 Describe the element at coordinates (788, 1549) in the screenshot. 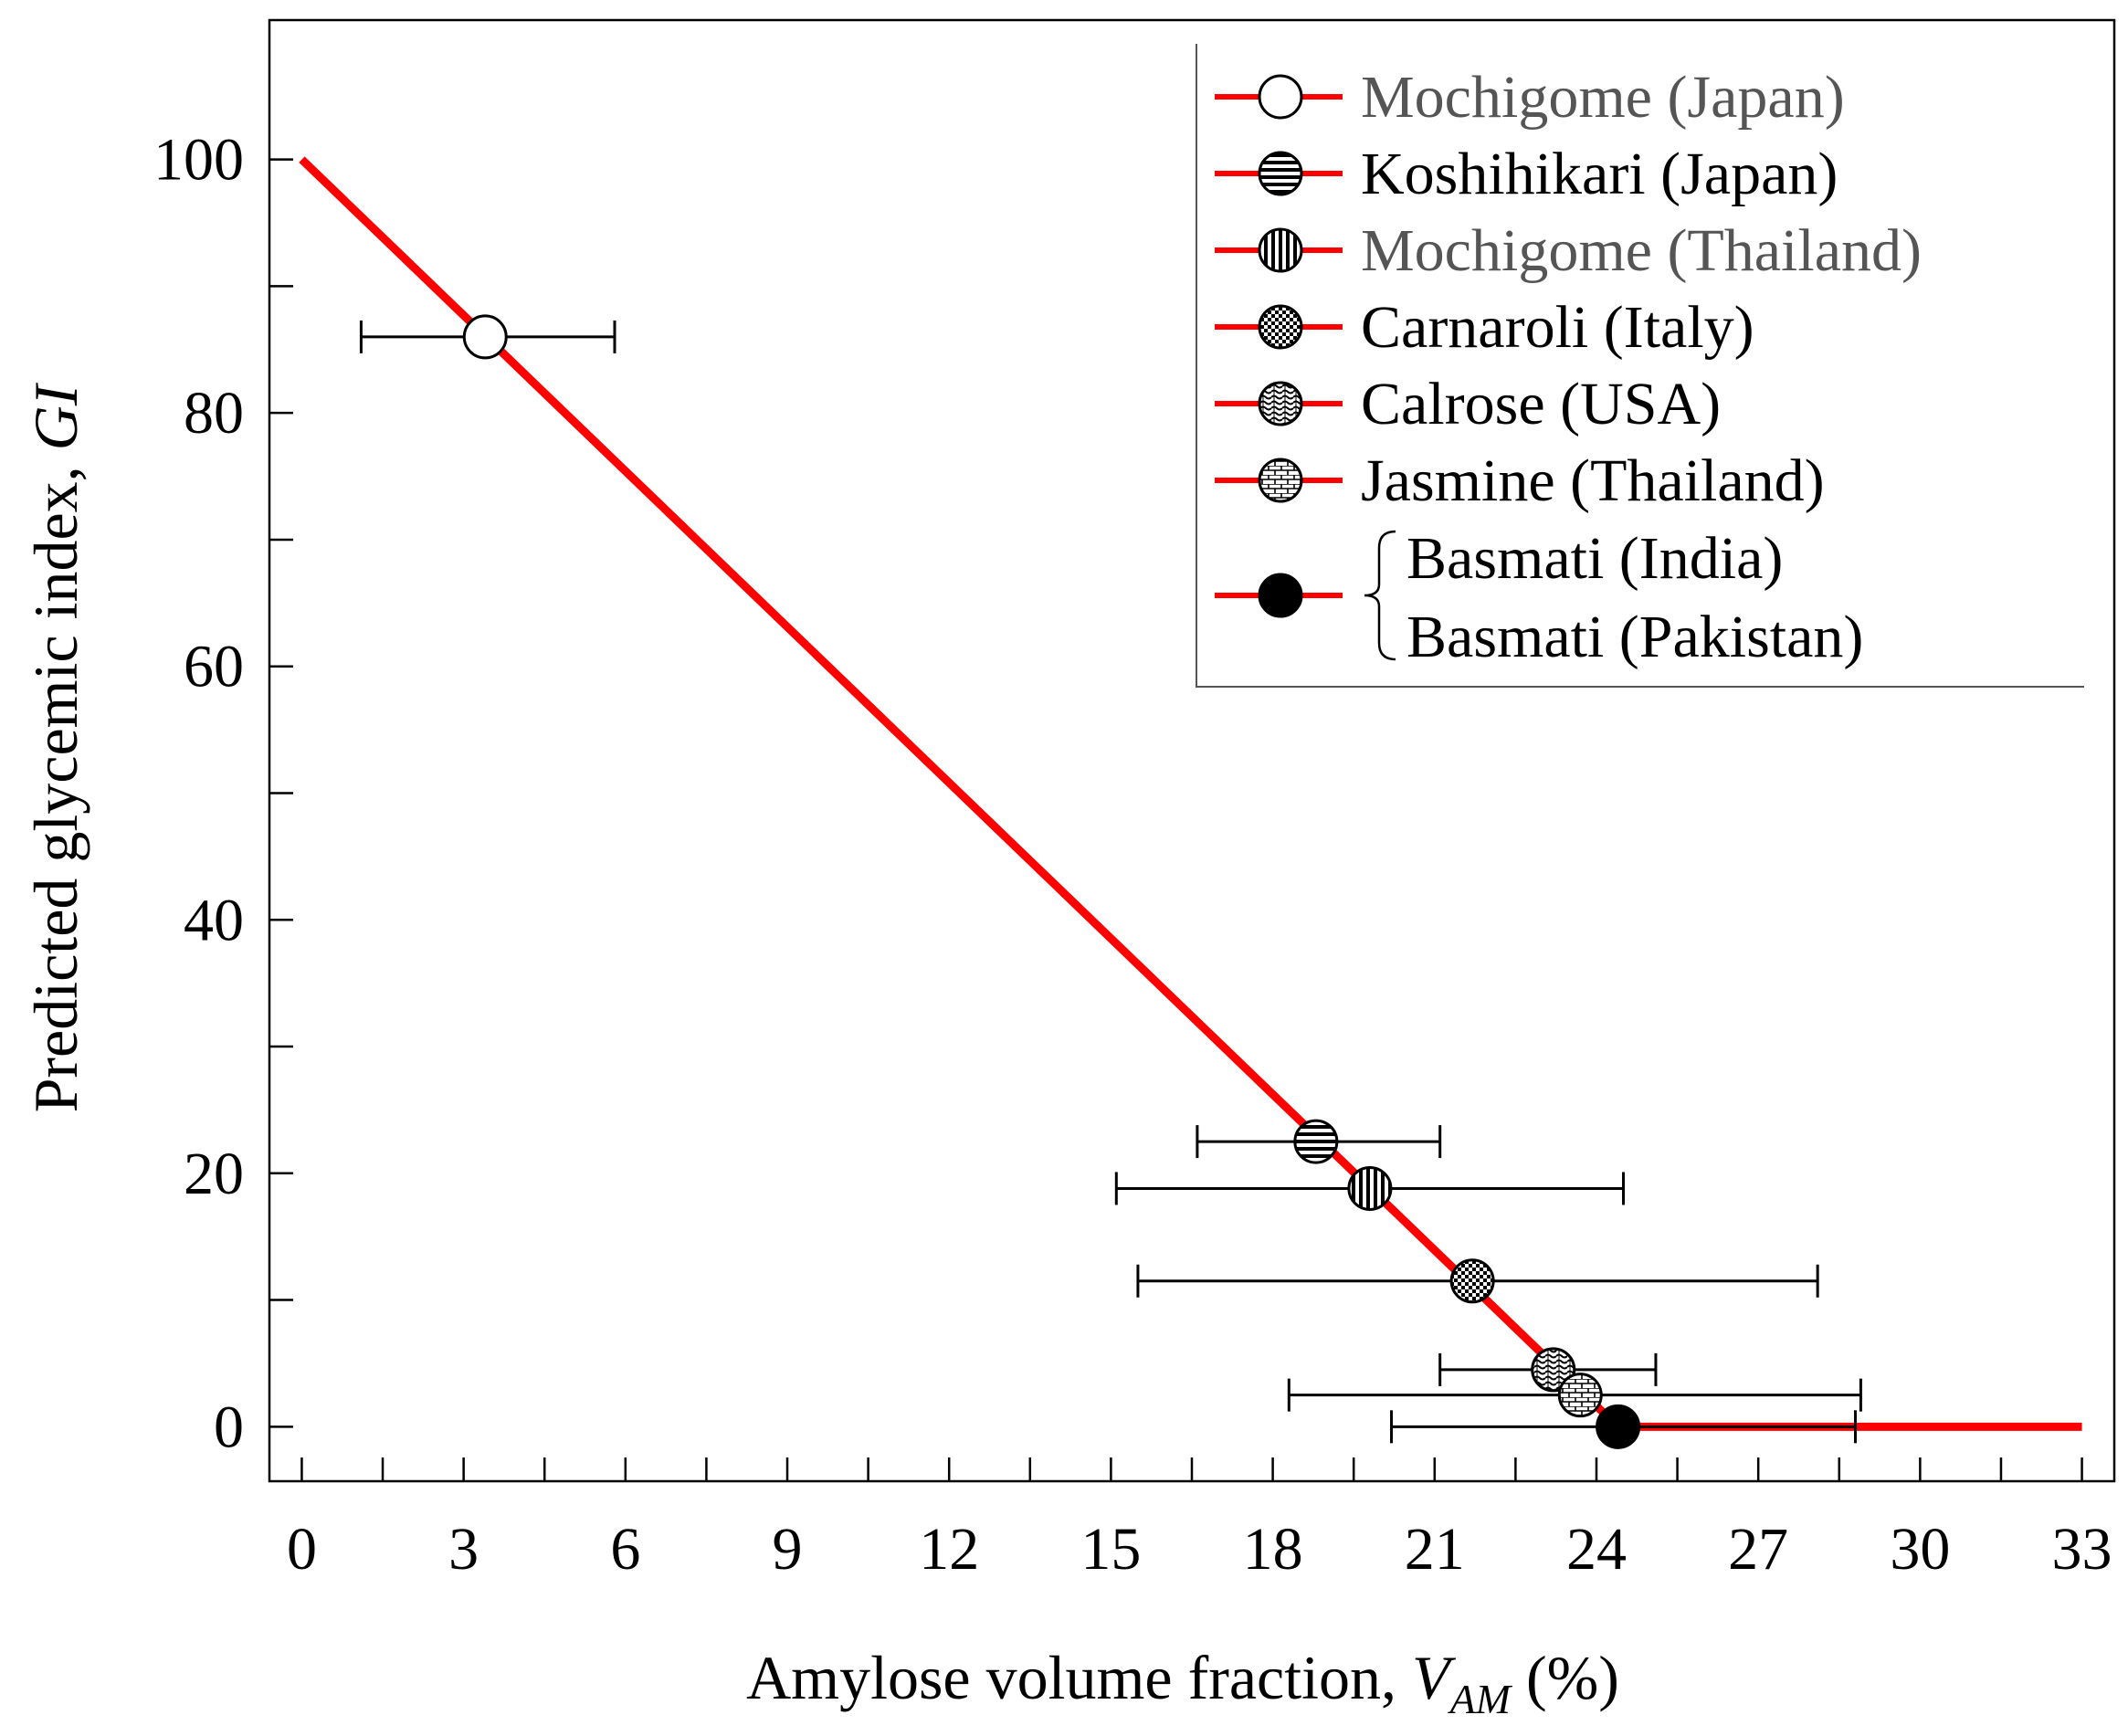

I see `x-tick-label: 9` at that location.